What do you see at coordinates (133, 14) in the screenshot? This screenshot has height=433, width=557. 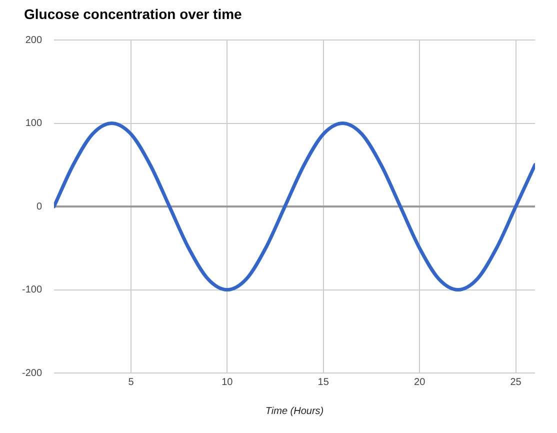 I see `chart-title: Glucose concentration over time` at bounding box center [133, 14].